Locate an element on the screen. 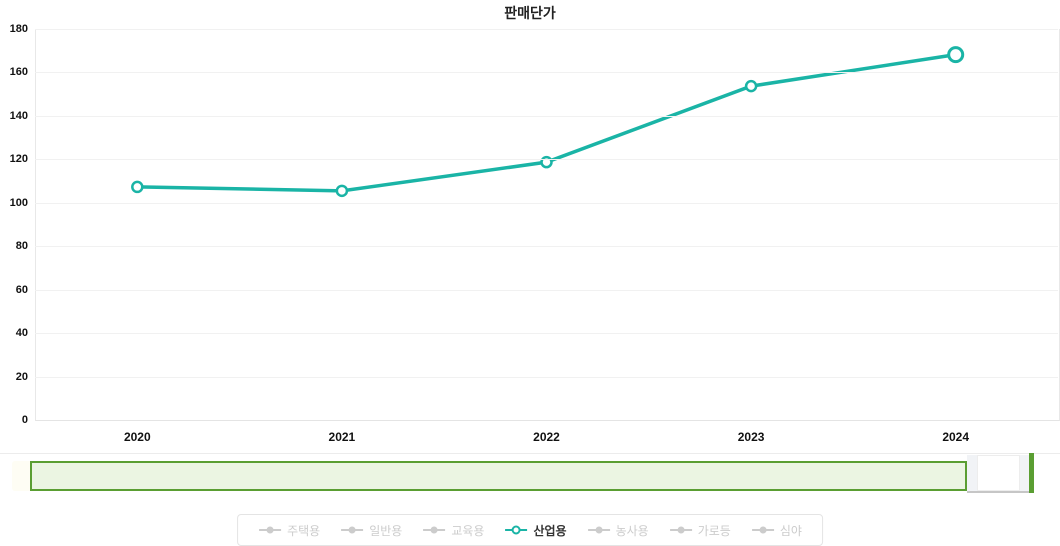  legend-item-label: 일반용 is located at coordinates (386, 530).